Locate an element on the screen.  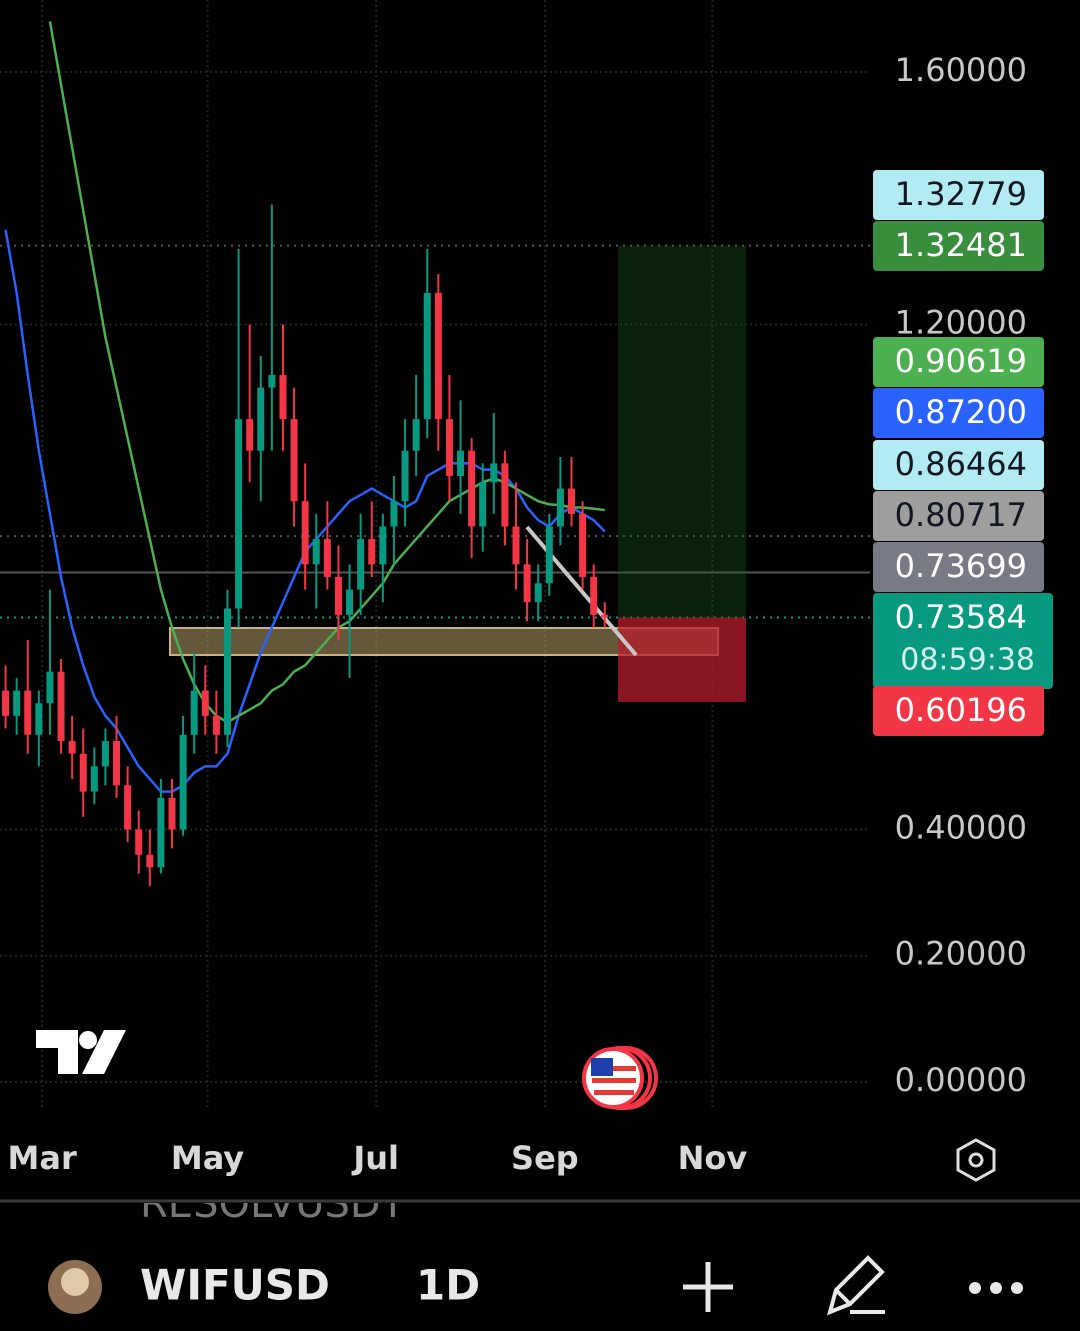
interval: 1D is located at coordinates (448, 1285).